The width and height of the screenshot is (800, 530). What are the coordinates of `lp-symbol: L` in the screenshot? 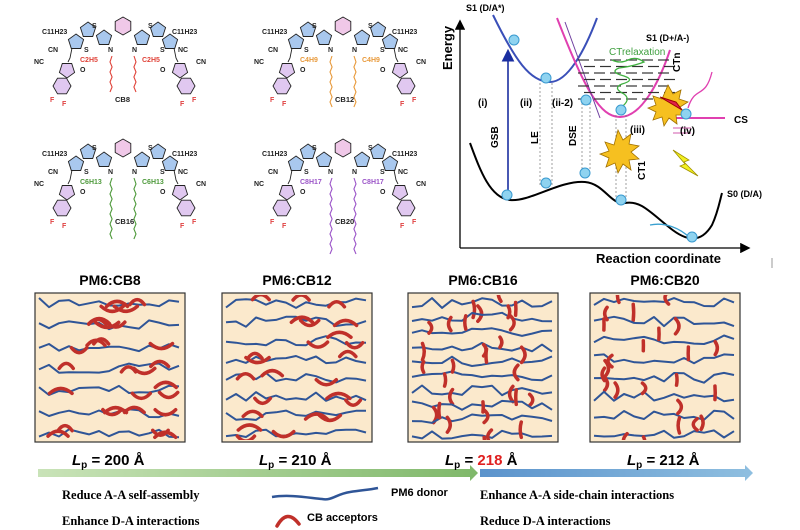 It's located at (631, 460).